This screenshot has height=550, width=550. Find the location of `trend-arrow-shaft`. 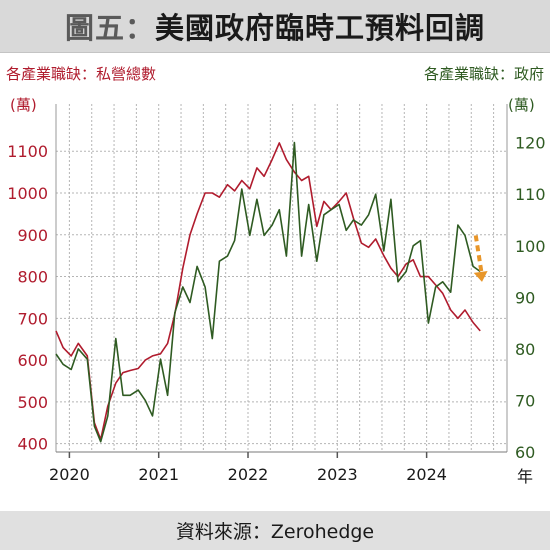

trend-arrow-shaft is located at coordinates (478, 256).